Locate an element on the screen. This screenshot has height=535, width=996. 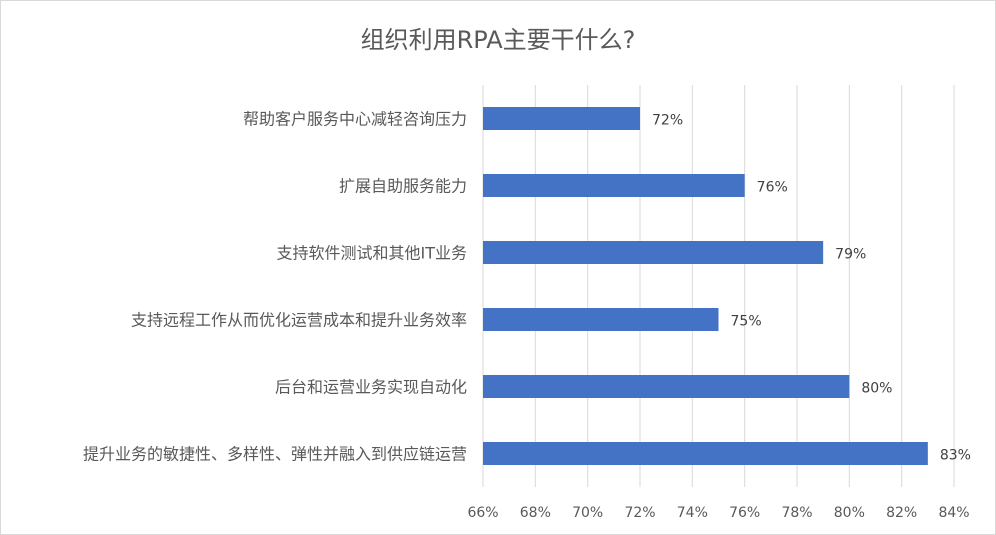
x-tick-label: 76% is located at coordinates (744, 513).